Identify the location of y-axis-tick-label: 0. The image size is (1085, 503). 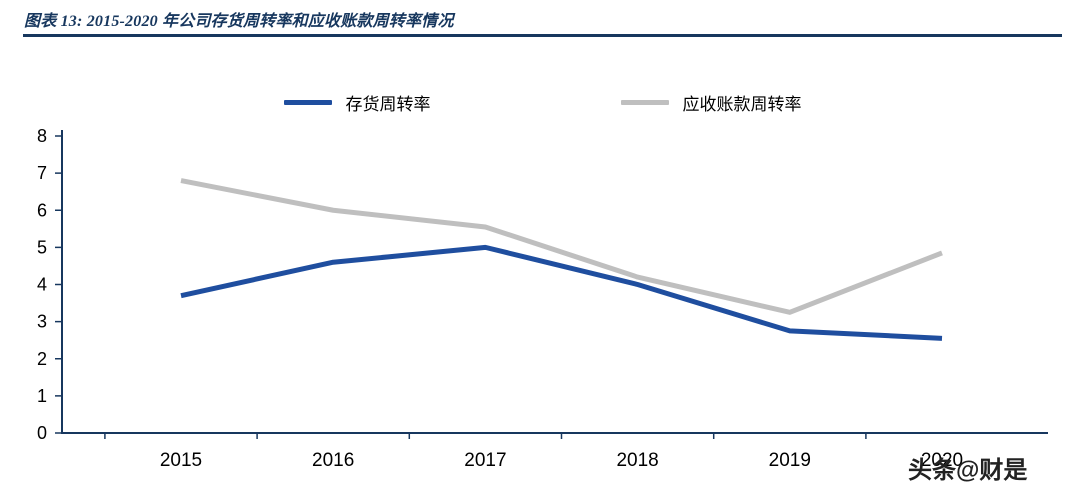
(42, 433).